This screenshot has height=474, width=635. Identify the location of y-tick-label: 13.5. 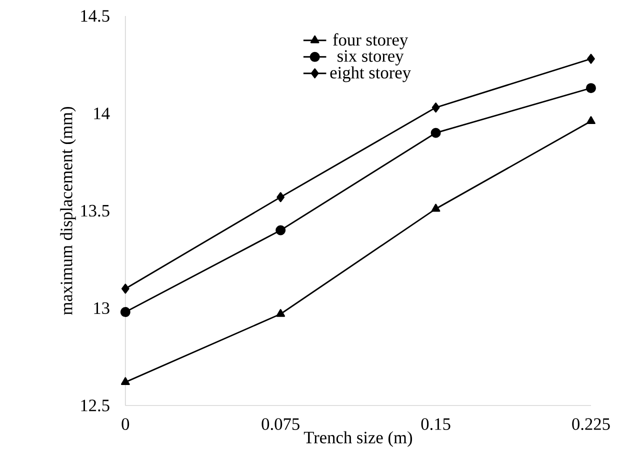
(95, 211).